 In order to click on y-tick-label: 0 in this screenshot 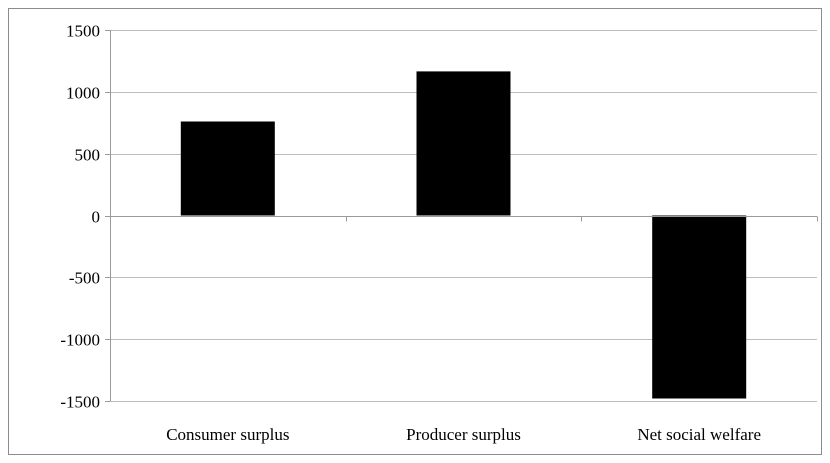, I will do `click(96, 217)`.